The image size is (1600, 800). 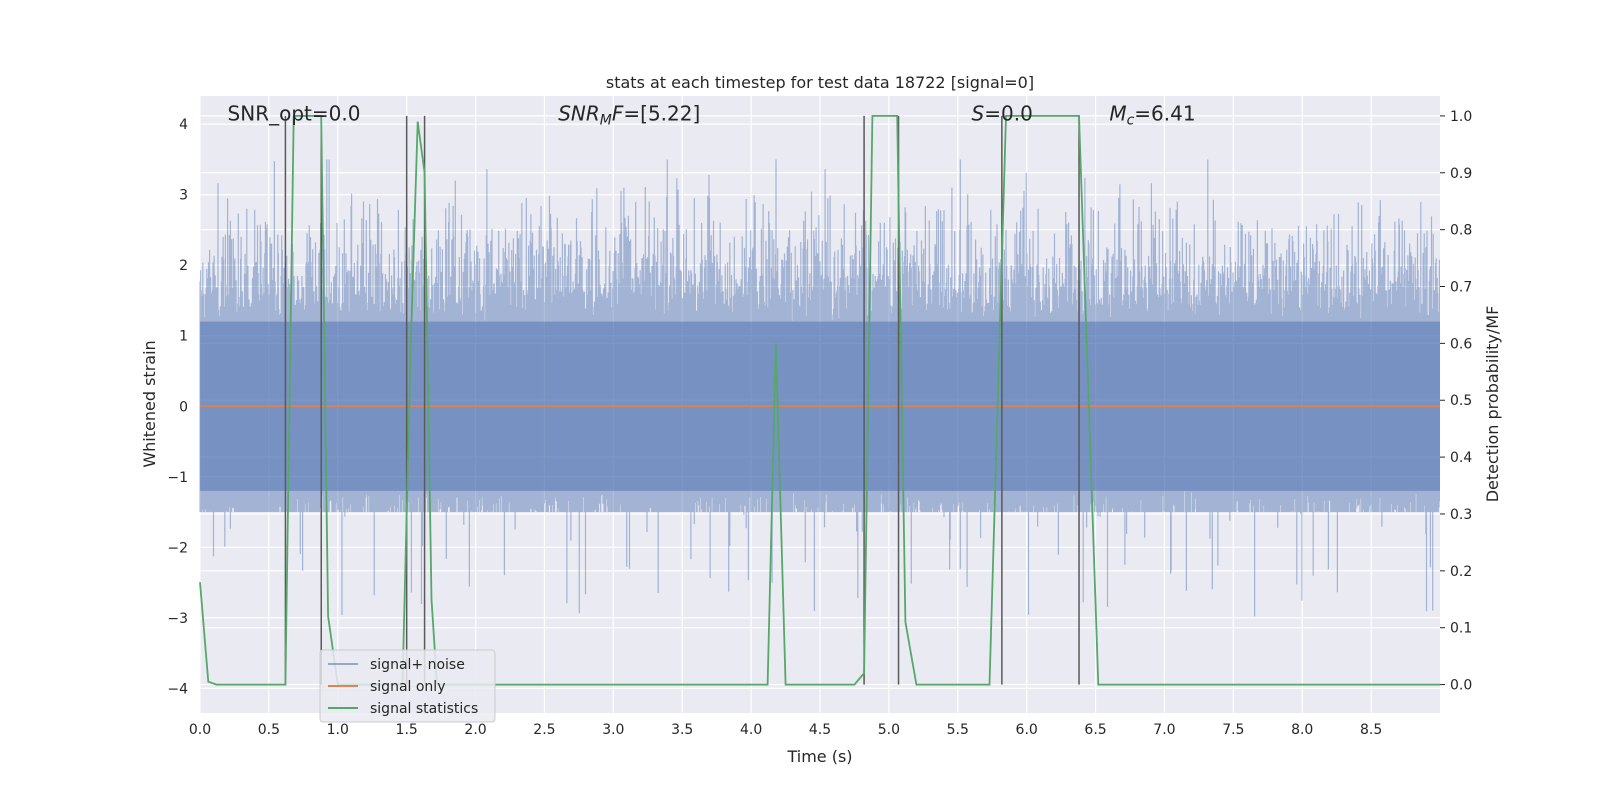 What do you see at coordinates (183, 266) in the screenshot?
I see `y-tick-label: 2` at bounding box center [183, 266].